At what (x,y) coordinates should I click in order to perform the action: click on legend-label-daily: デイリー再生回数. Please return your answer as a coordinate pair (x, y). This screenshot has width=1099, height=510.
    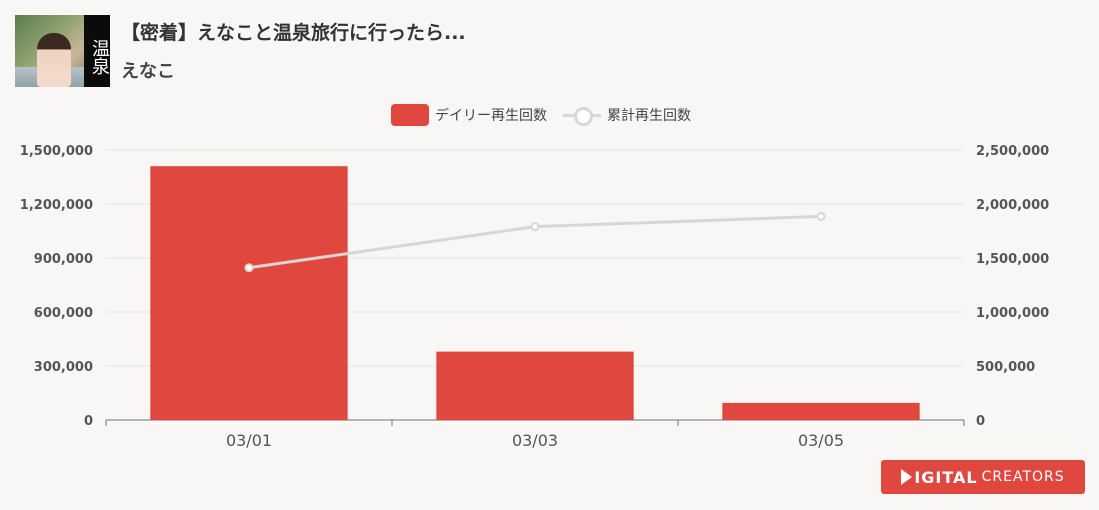
    Looking at the image, I should click on (491, 116).